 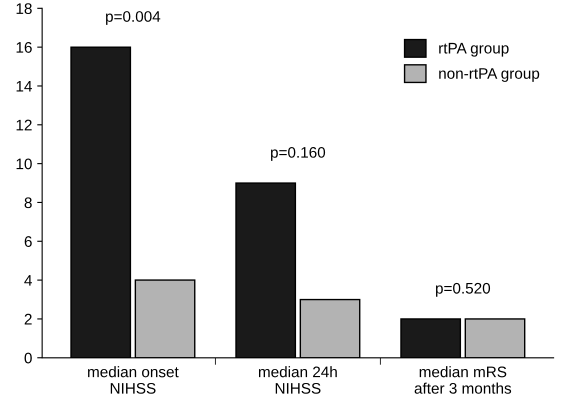 I want to click on annotation: p=0.160, so click(x=298, y=153).